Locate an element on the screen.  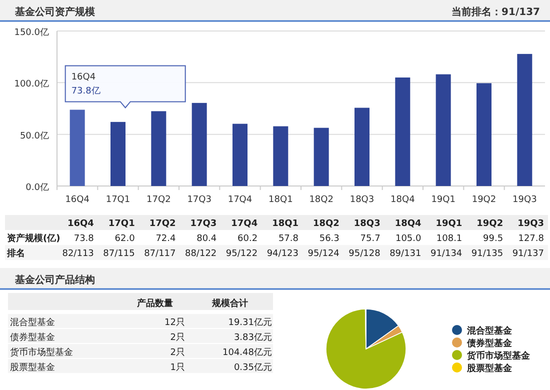
category-label: 18Q2 is located at coordinates (326, 224).